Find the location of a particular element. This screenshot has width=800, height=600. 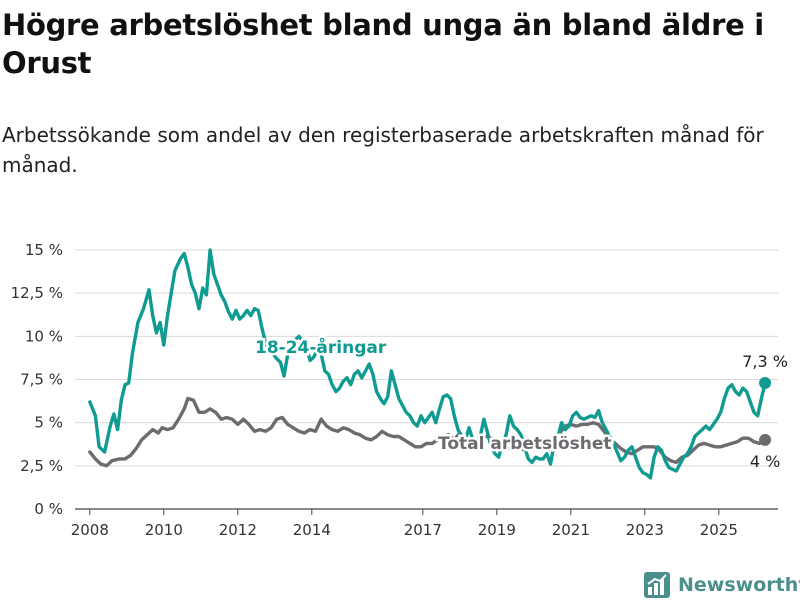

x-tick-label: 2008 is located at coordinates (90, 530).